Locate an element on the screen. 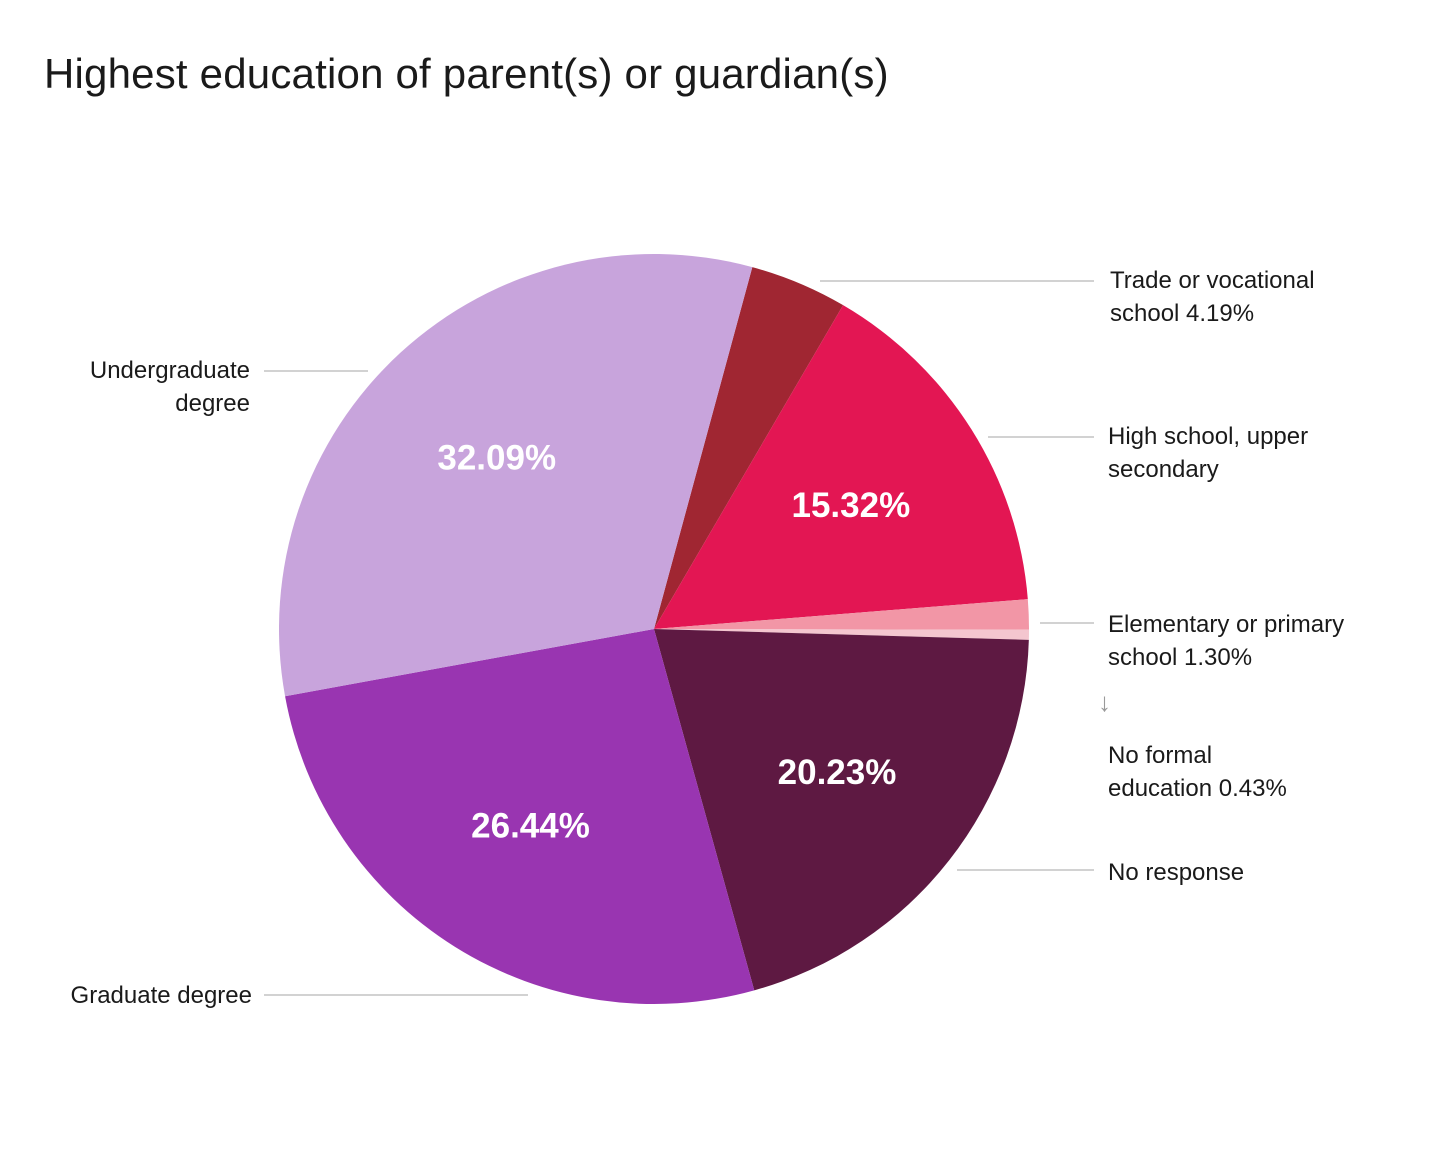 This screenshot has width=1440, height=1169. pie-slice-undergraduate-degree is located at coordinates (516, 475).